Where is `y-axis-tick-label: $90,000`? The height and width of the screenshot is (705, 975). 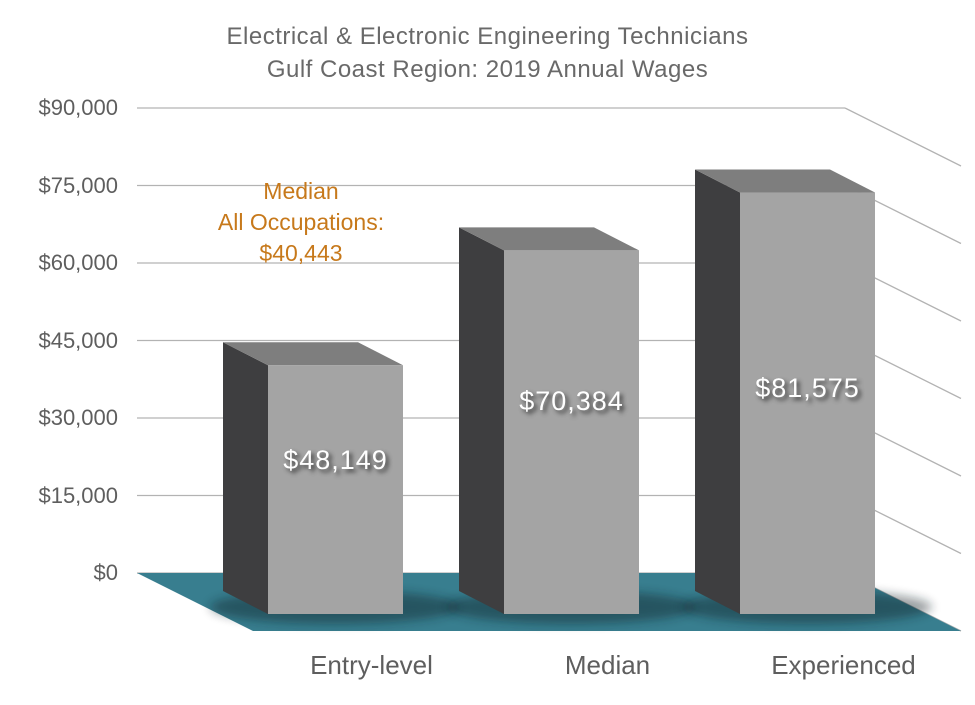
y-axis-tick-label: $90,000 is located at coordinates (78, 107).